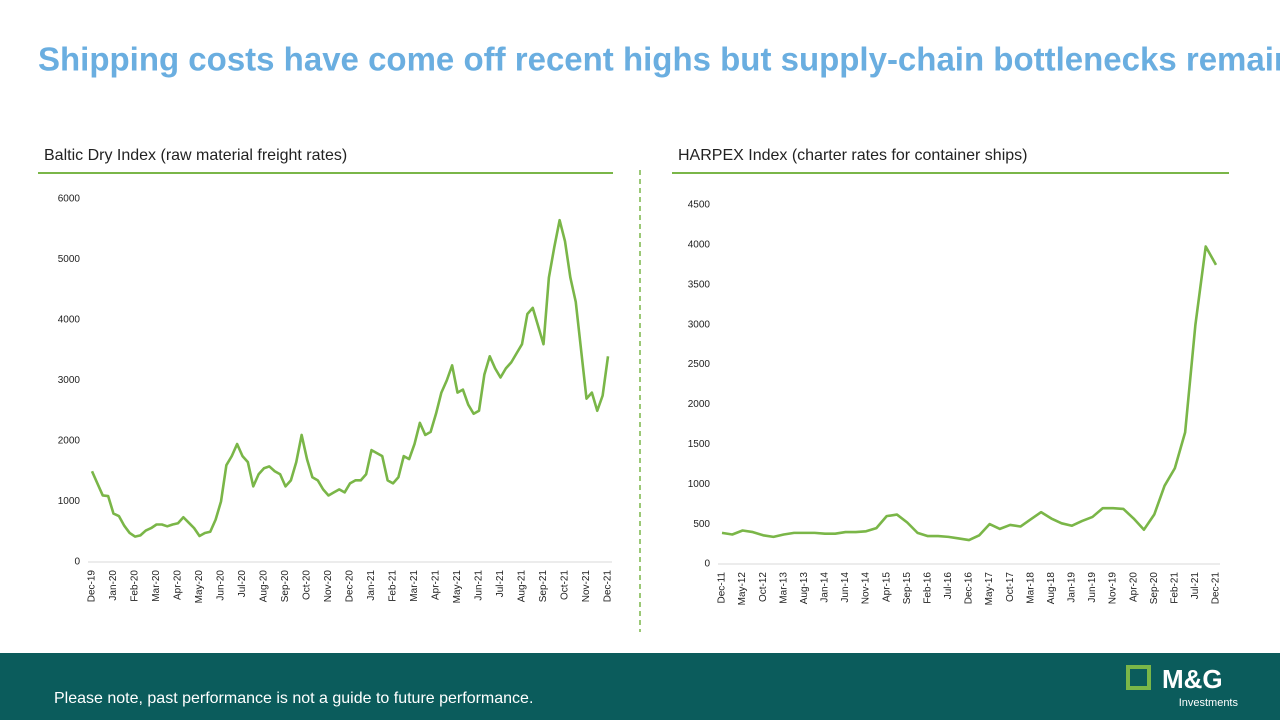  I want to click on x-tick-label: Dec-19, so click(92, 586).